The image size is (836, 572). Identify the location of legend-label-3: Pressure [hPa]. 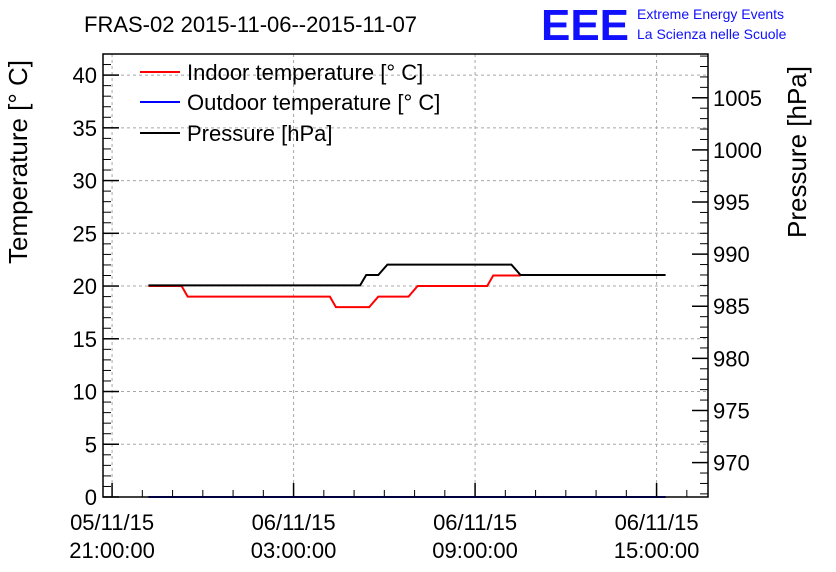
(260, 133).